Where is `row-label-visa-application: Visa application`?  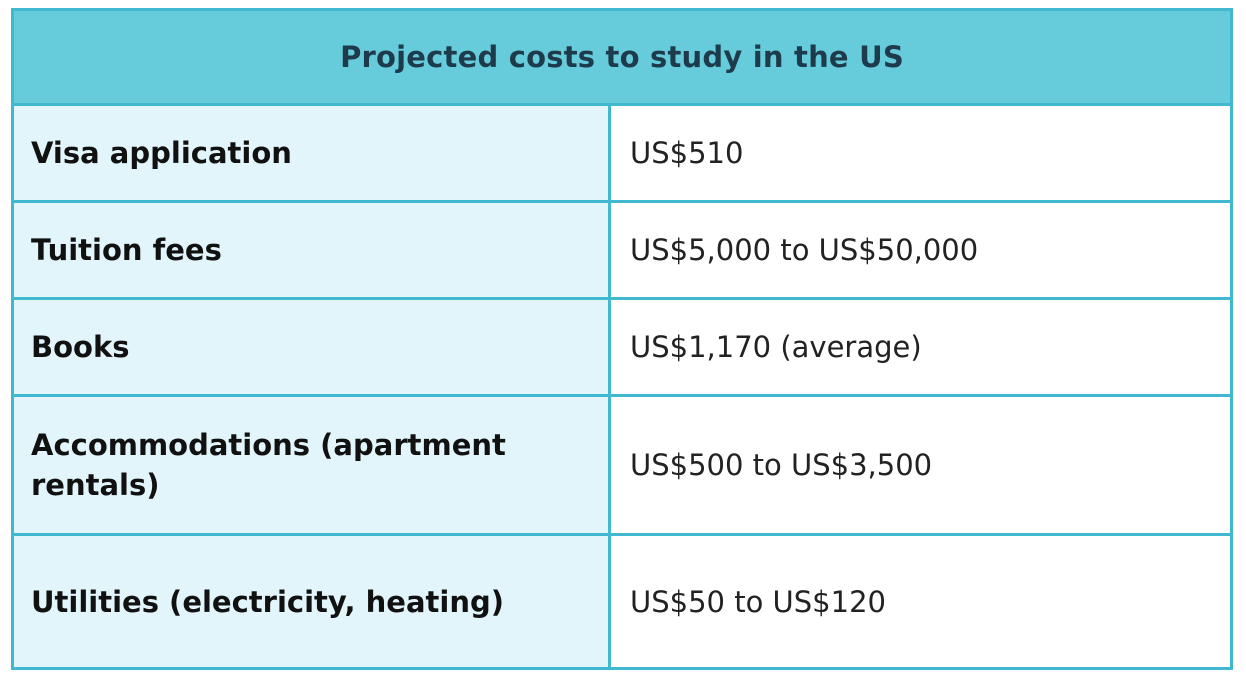
row-label-visa-application: Visa application is located at coordinates (312, 153).